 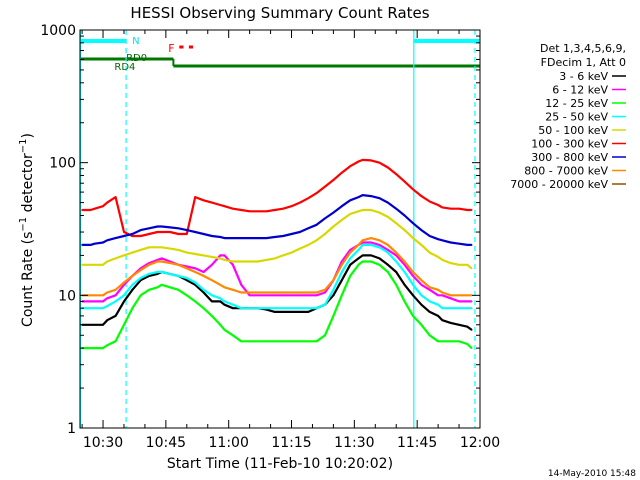 What do you see at coordinates (28, 279) in the screenshot?
I see `y-axis-label-part-1: Count Rate (s` at bounding box center [28, 279].